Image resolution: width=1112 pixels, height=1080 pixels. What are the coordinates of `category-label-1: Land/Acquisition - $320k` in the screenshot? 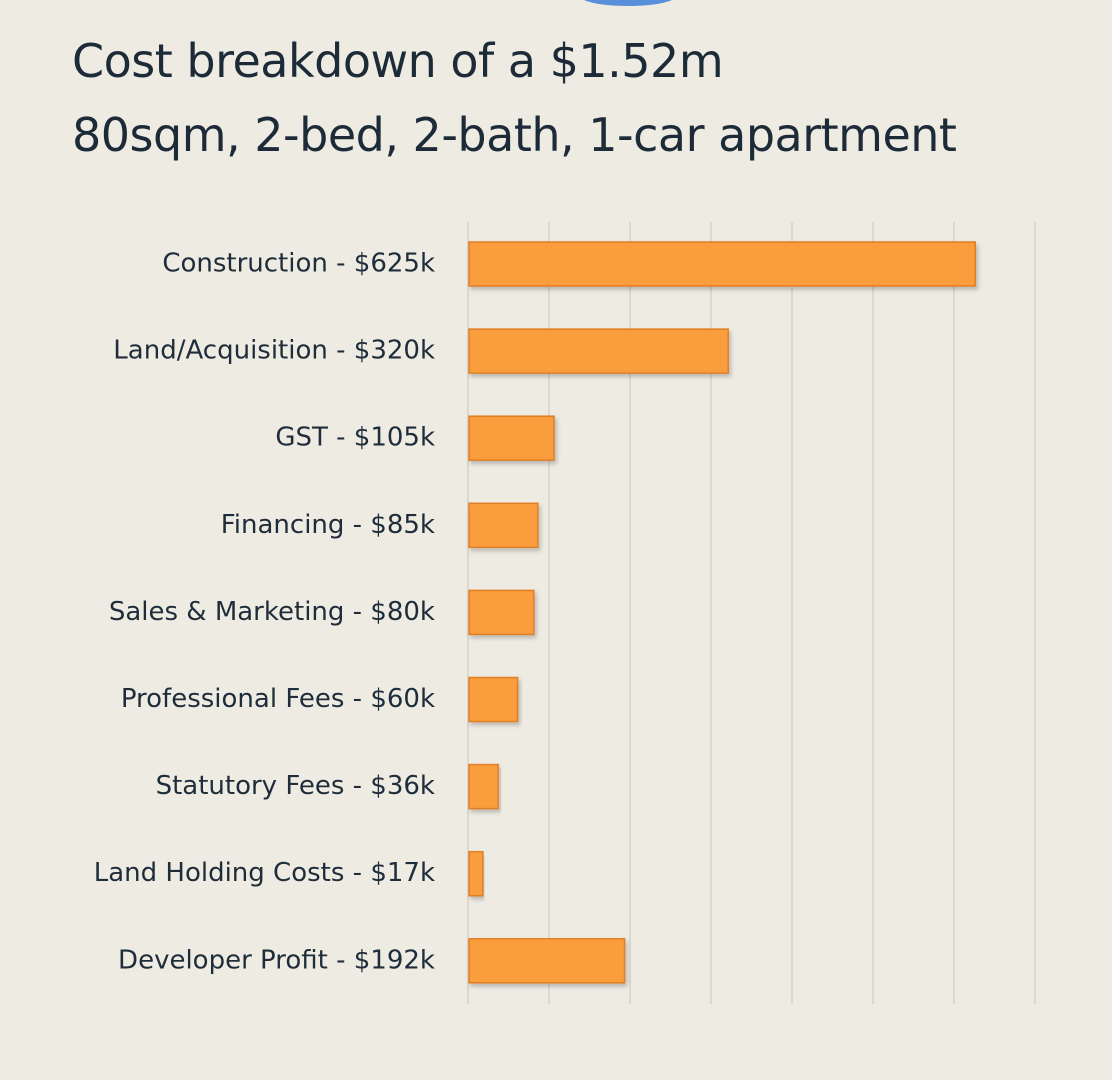 It's located at (274, 351).